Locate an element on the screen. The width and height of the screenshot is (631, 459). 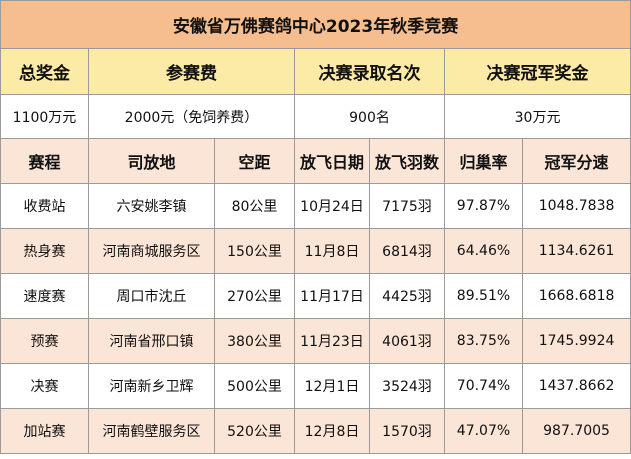
cell-stage: 决赛 is located at coordinates (44, 386).